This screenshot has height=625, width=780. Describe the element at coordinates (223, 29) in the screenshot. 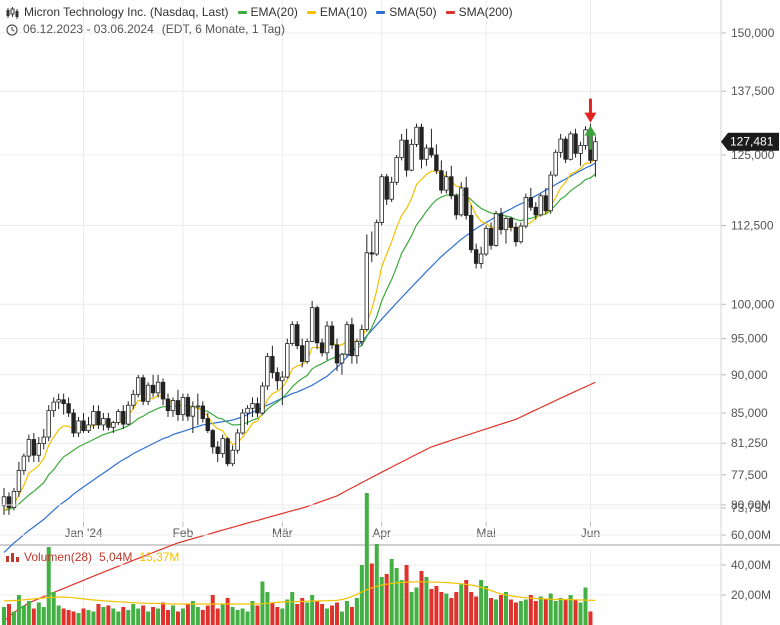

I see `date-range-note: (EDT, 6 Monate, 1 Tag)` at that location.